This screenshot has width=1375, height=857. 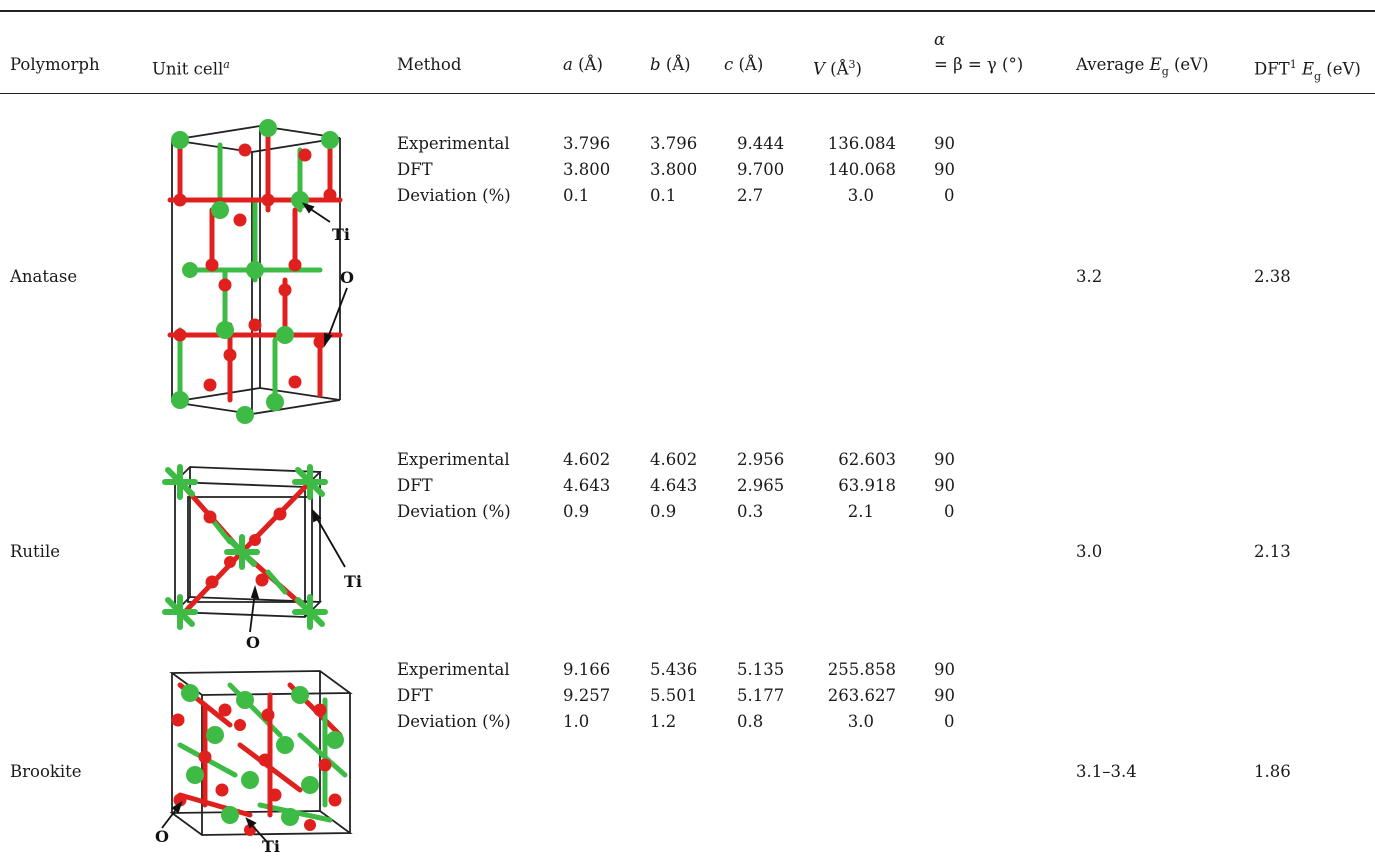 I want to click on row-anatase-v-dev: 3.0, so click(x=860, y=195).